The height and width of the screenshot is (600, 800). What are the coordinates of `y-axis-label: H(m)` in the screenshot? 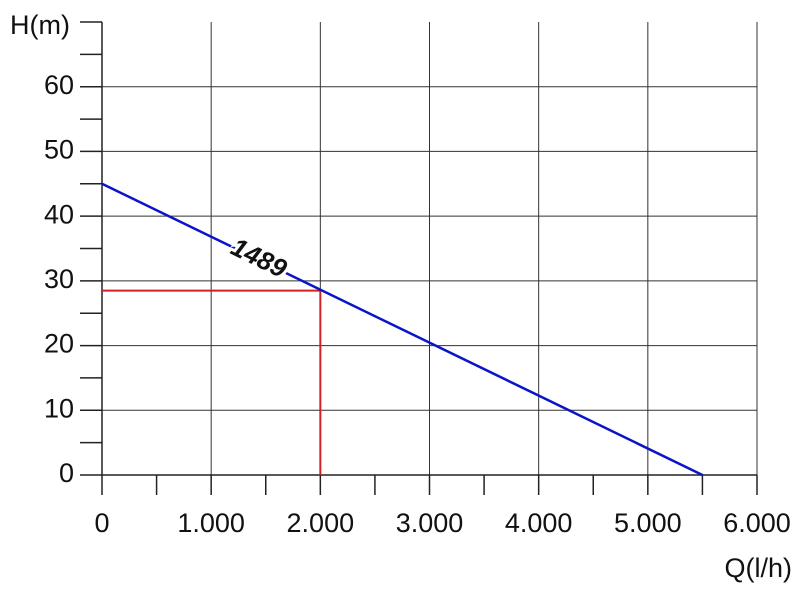 It's located at (40, 25).